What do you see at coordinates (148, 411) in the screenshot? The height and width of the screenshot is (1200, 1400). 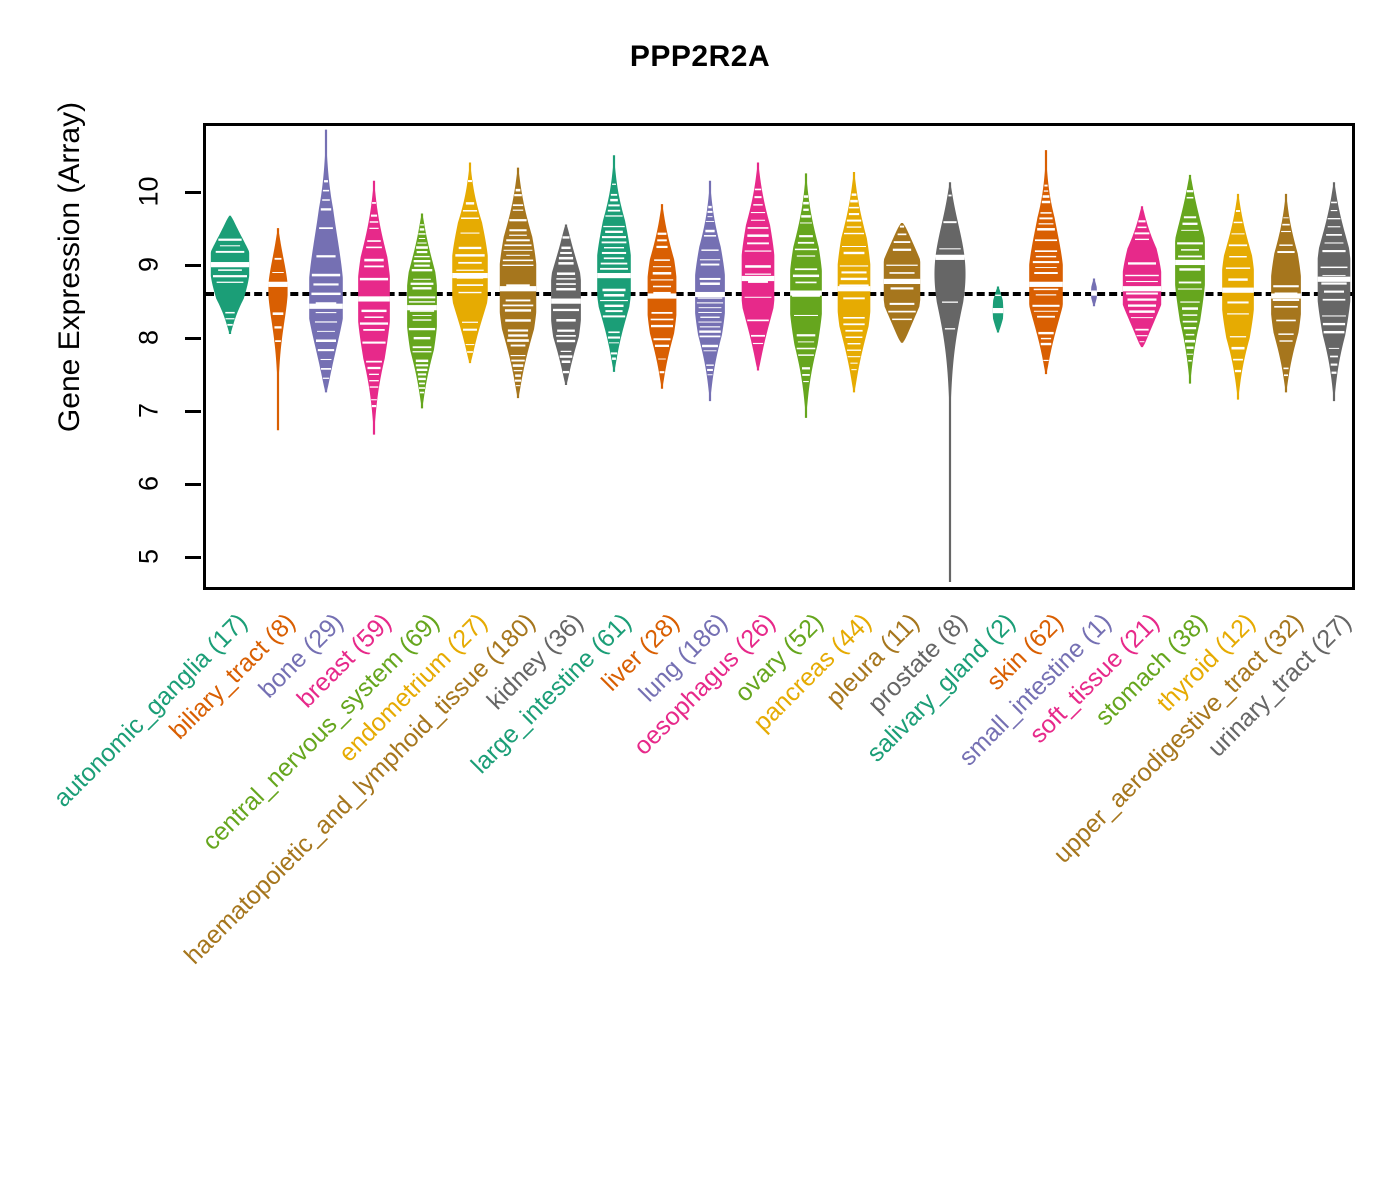 I see `y-tick-label-7: 7` at bounding box center [148, 411].